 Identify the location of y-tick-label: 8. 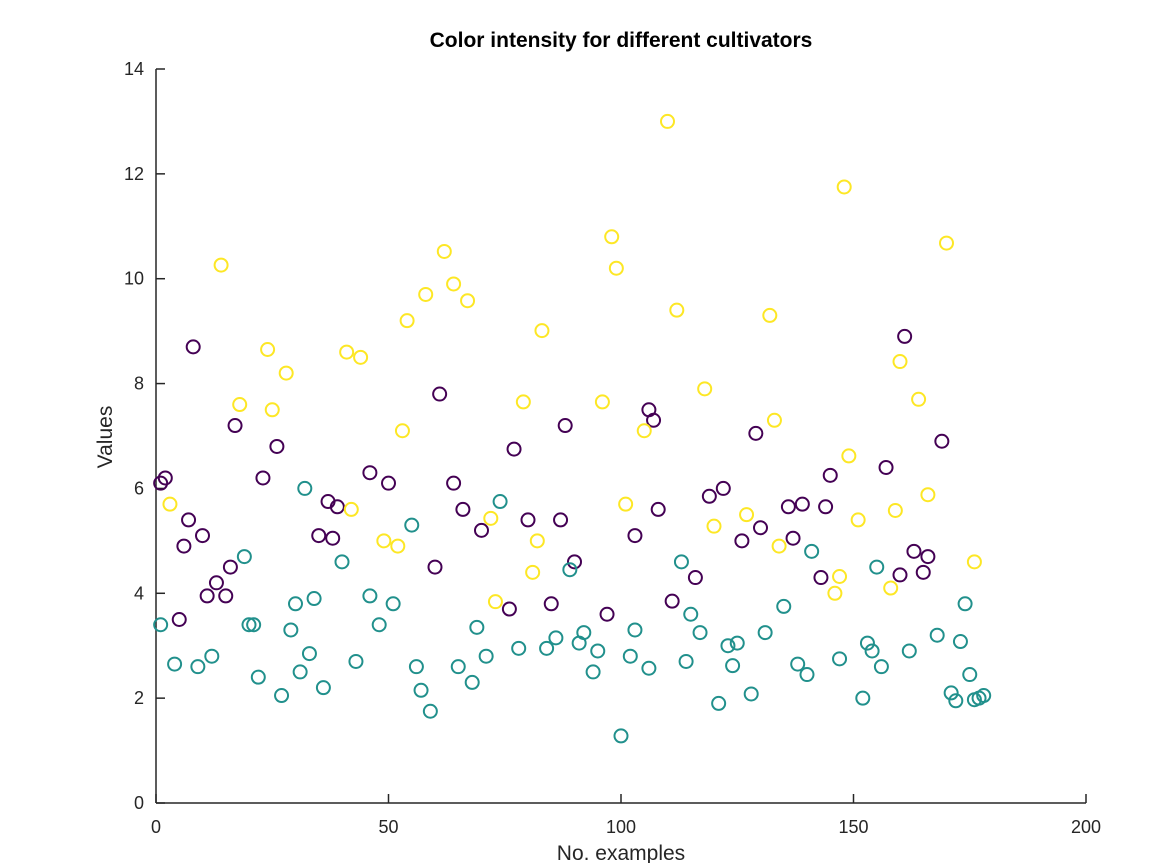
(139, 384).